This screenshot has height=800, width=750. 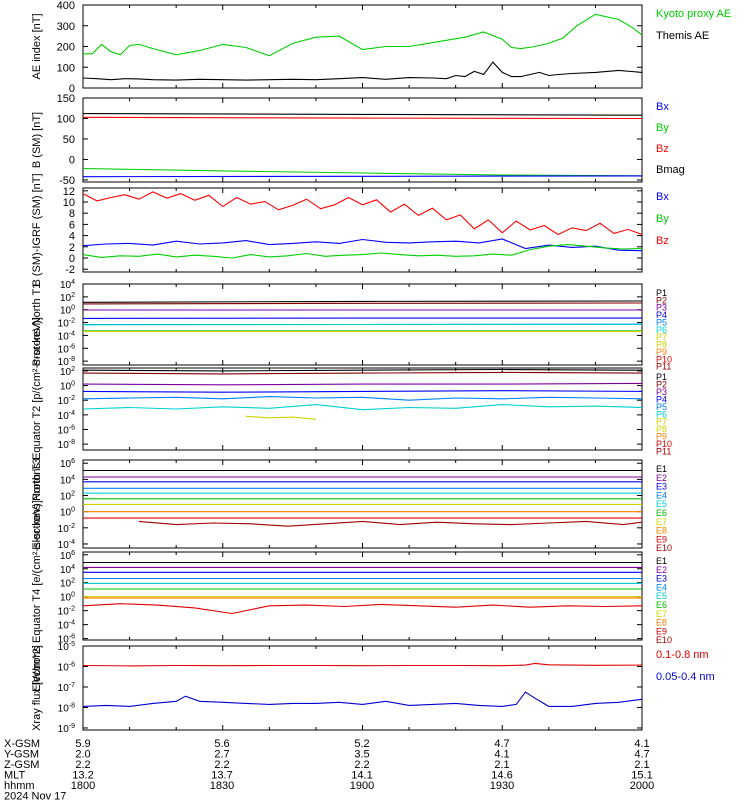 I want to click on legend-entry: E8, so click(x=661, y=531).